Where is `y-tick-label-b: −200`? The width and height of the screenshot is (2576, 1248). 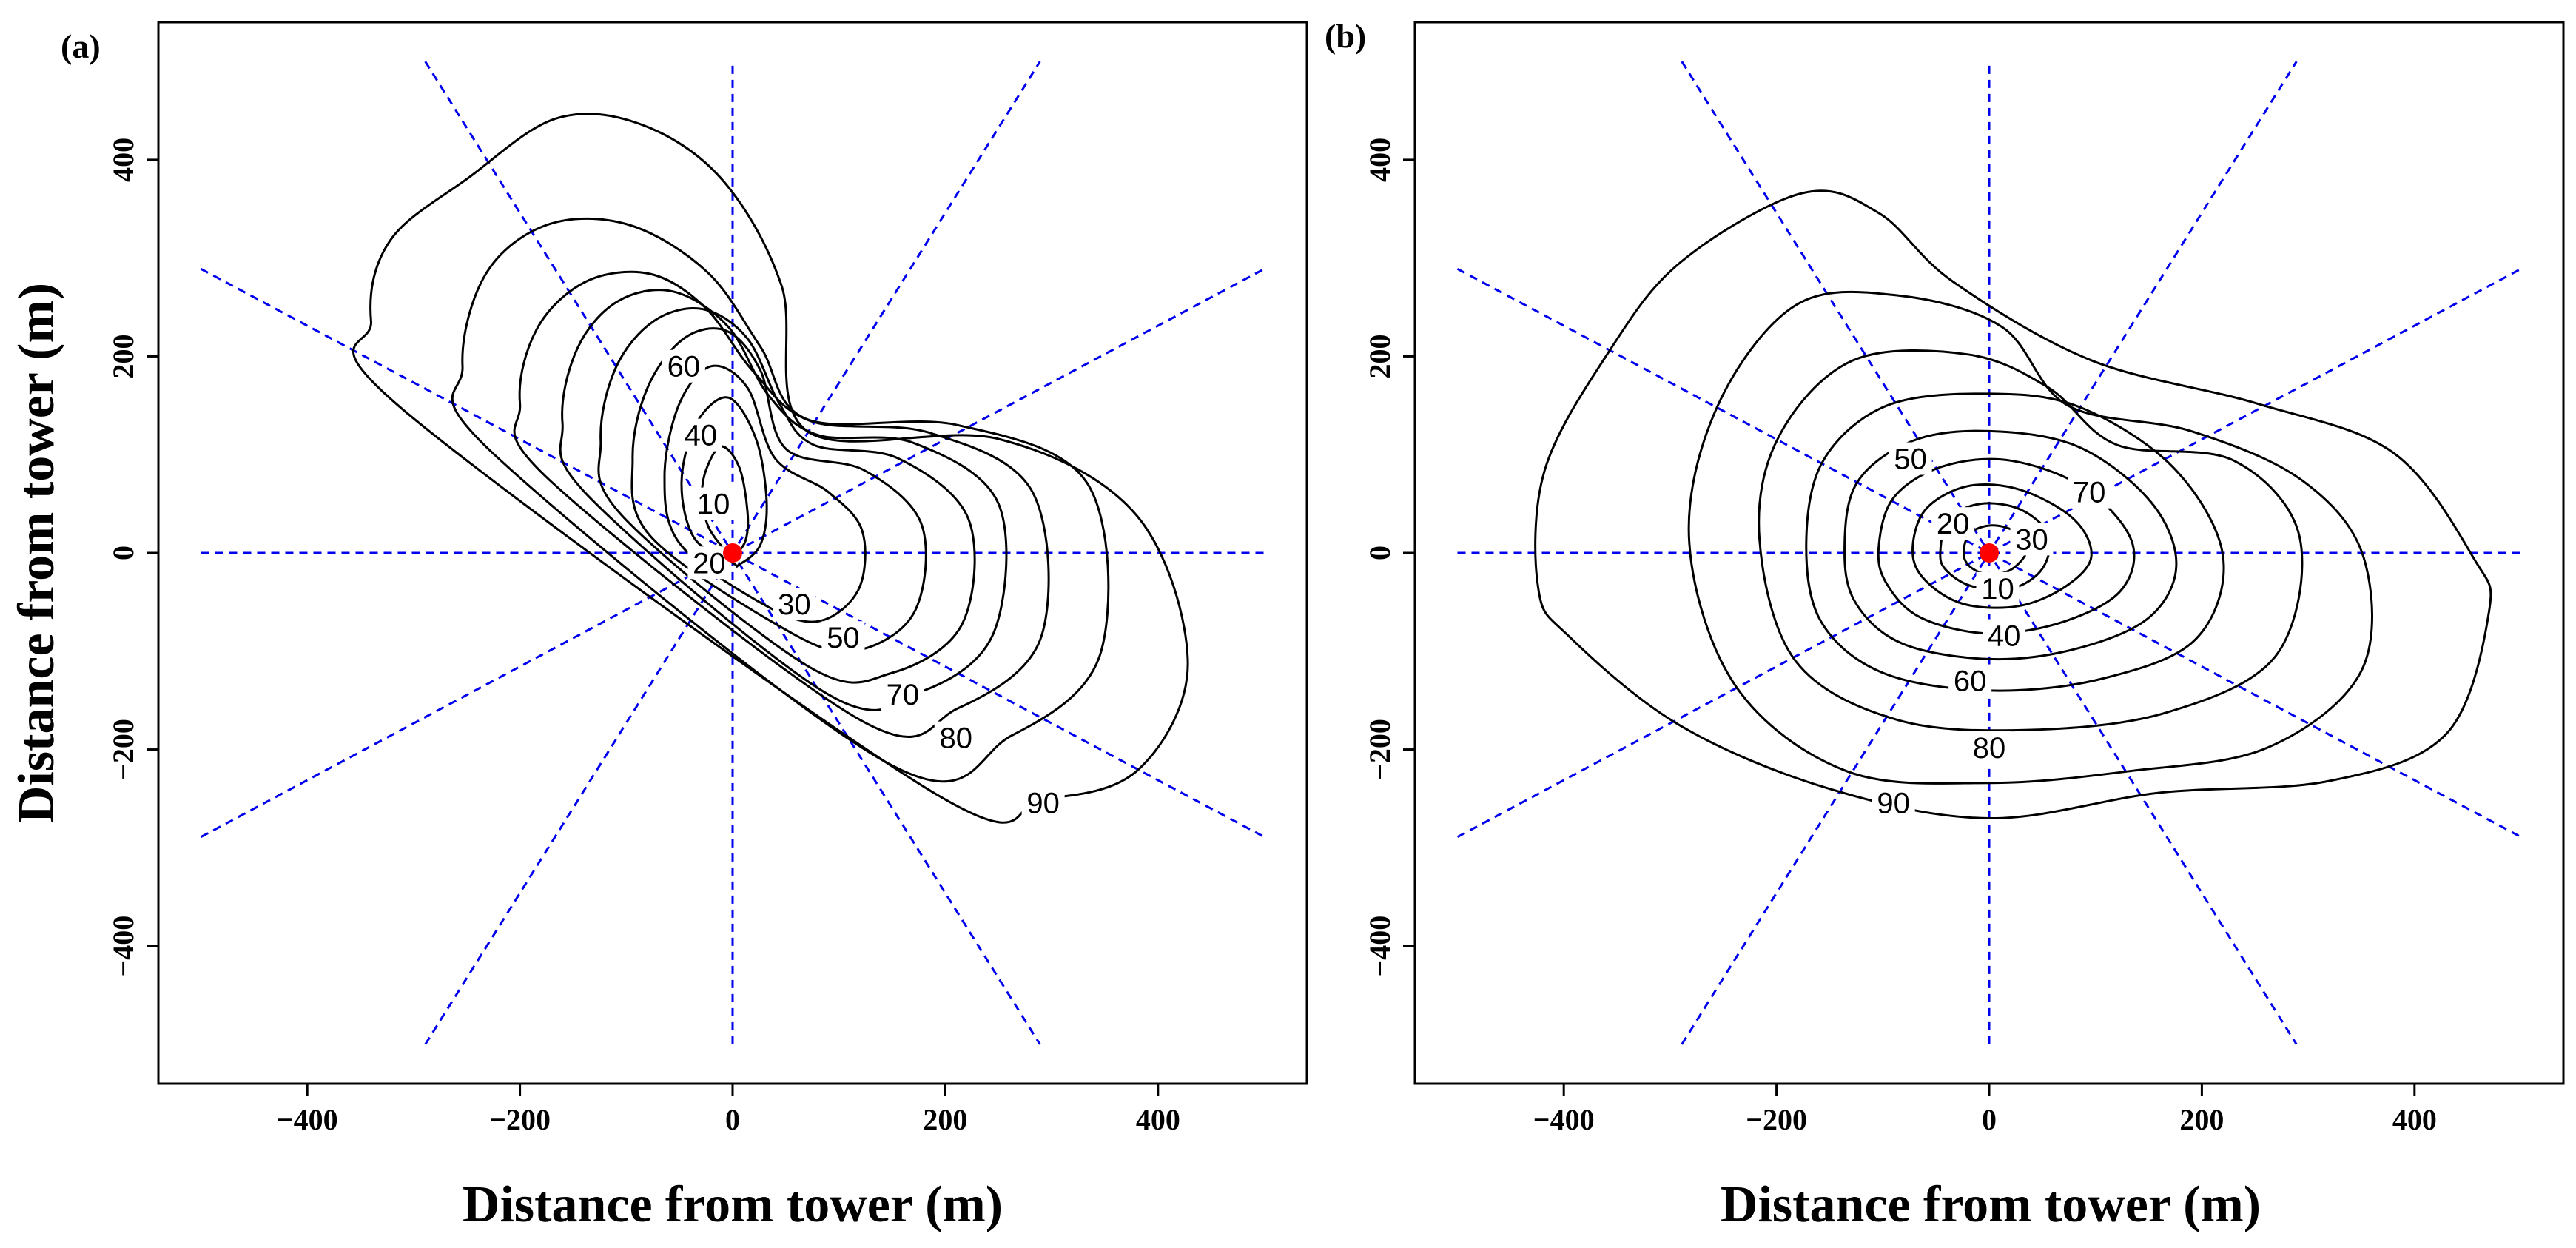
y-tick-label-b: −200 is located at coordinates (1379, 749).